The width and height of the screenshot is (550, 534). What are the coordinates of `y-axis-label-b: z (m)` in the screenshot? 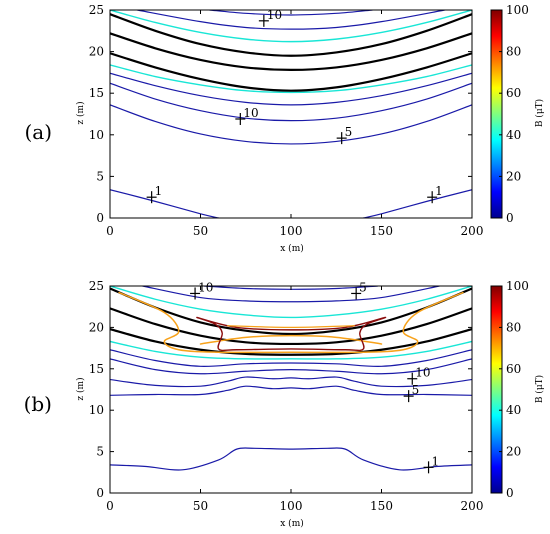 It's located at (80, 388).